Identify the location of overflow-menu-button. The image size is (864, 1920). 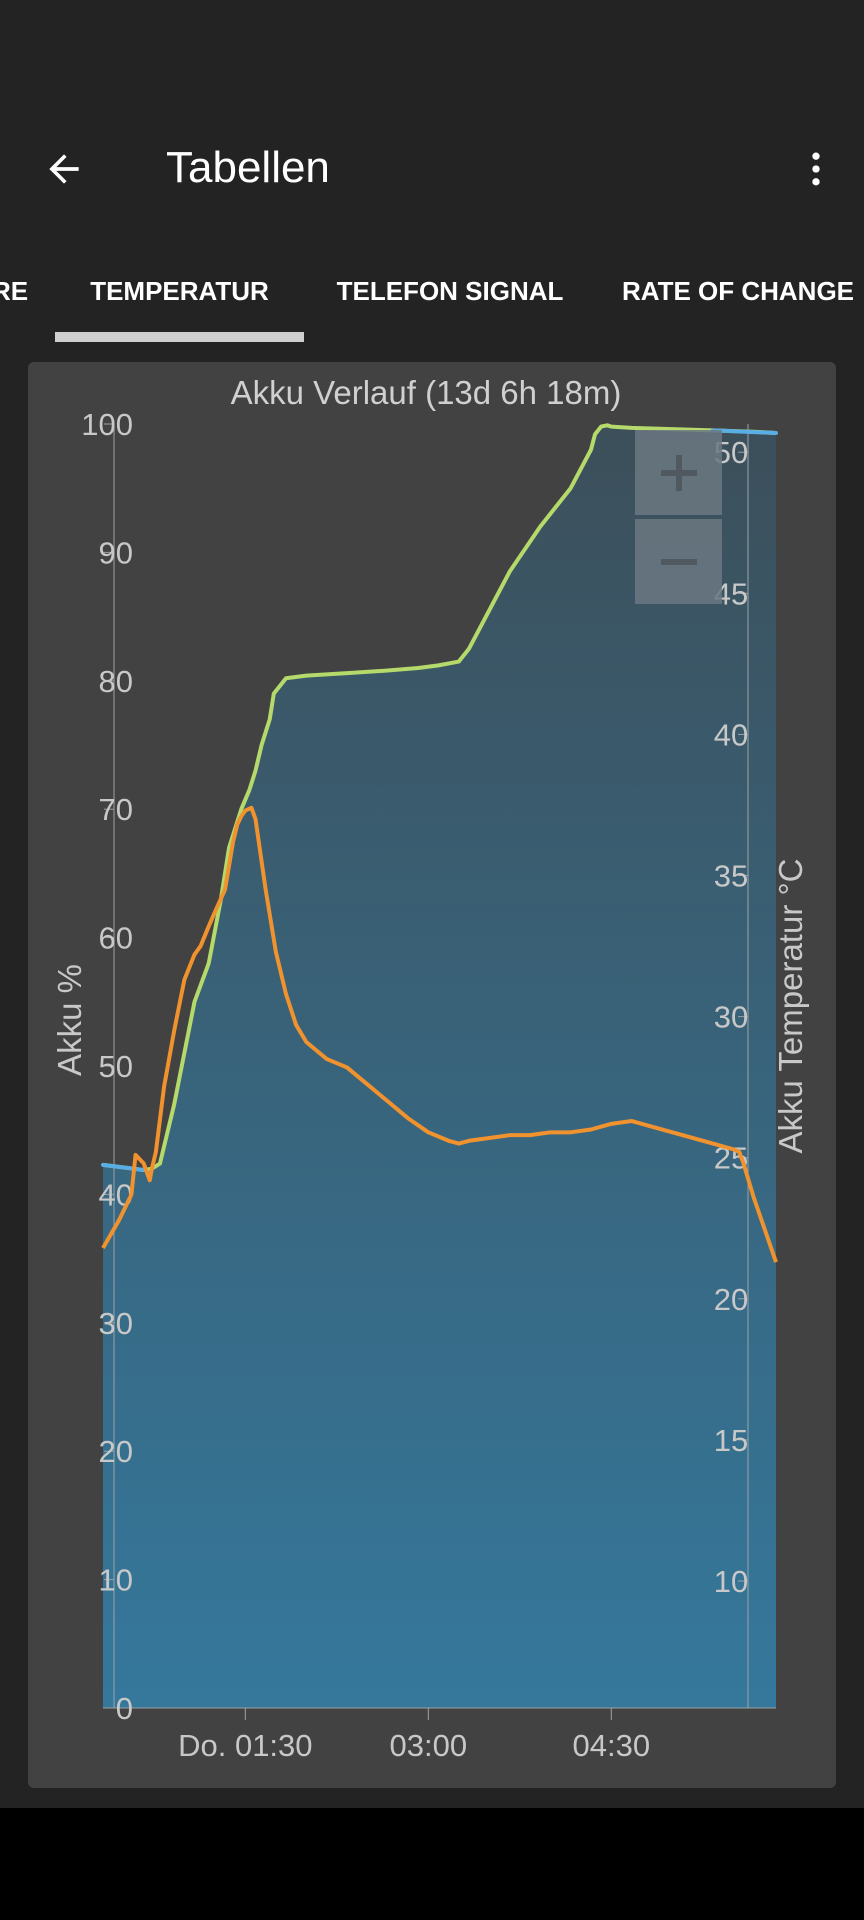
(816, 169).